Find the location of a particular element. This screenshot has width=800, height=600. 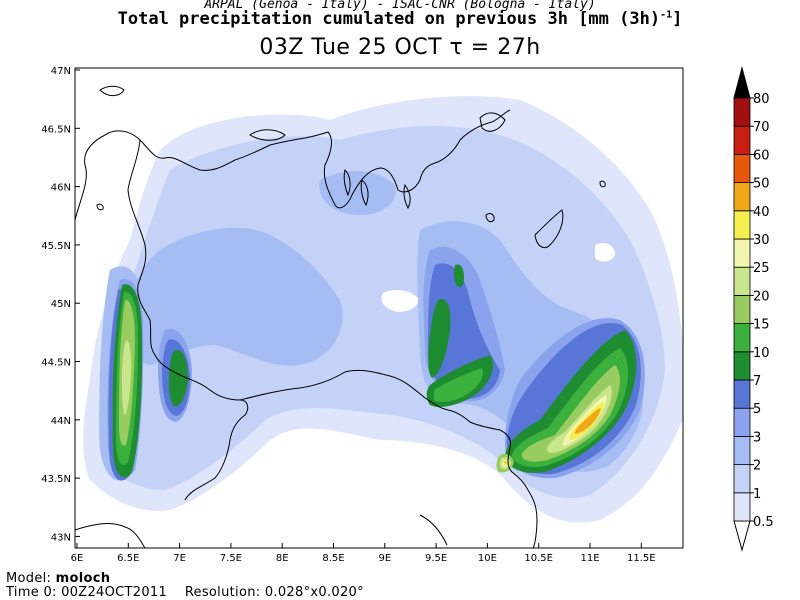

longitude-axis: 6E 6.5E 7E 7.5E 8E 8.5E 9E 9.5E 10E 10.5E 11E 11.5E is located at coordinates (363, 553).